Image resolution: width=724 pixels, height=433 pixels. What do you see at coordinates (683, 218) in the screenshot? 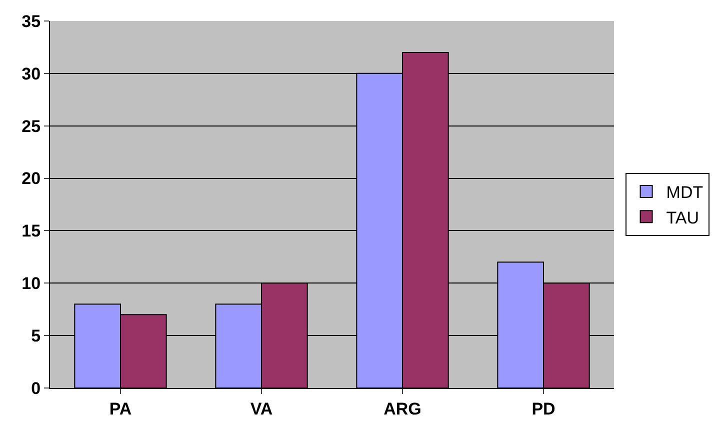
I see `legend-label: TAU` at bounding box center [683, 218].